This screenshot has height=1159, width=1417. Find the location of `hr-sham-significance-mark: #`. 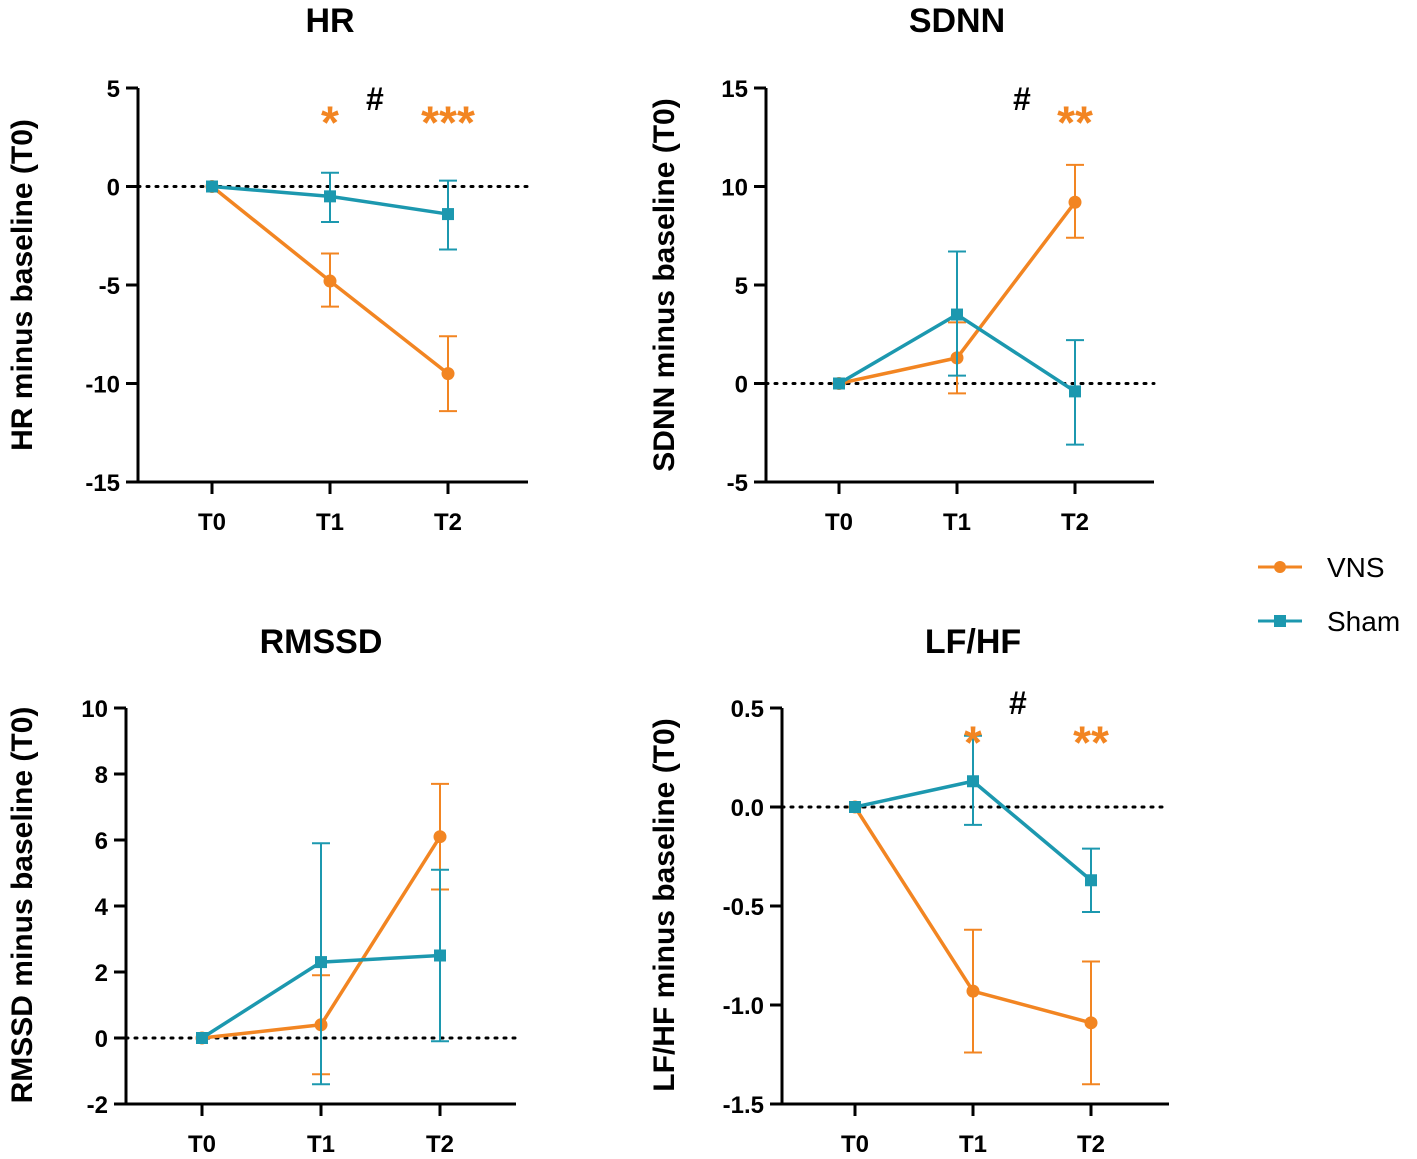

hr-sham-significance-mark: # is located at coordinates (375, 99).